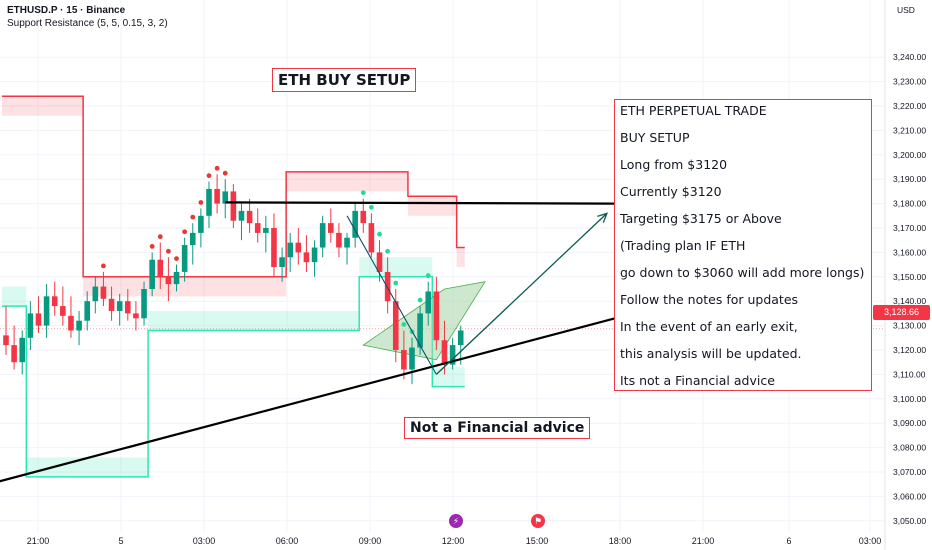  Describe the element at coordinates (909, 252) in the screenshot. I see `y-tick-label: 3,160.00` at that location.